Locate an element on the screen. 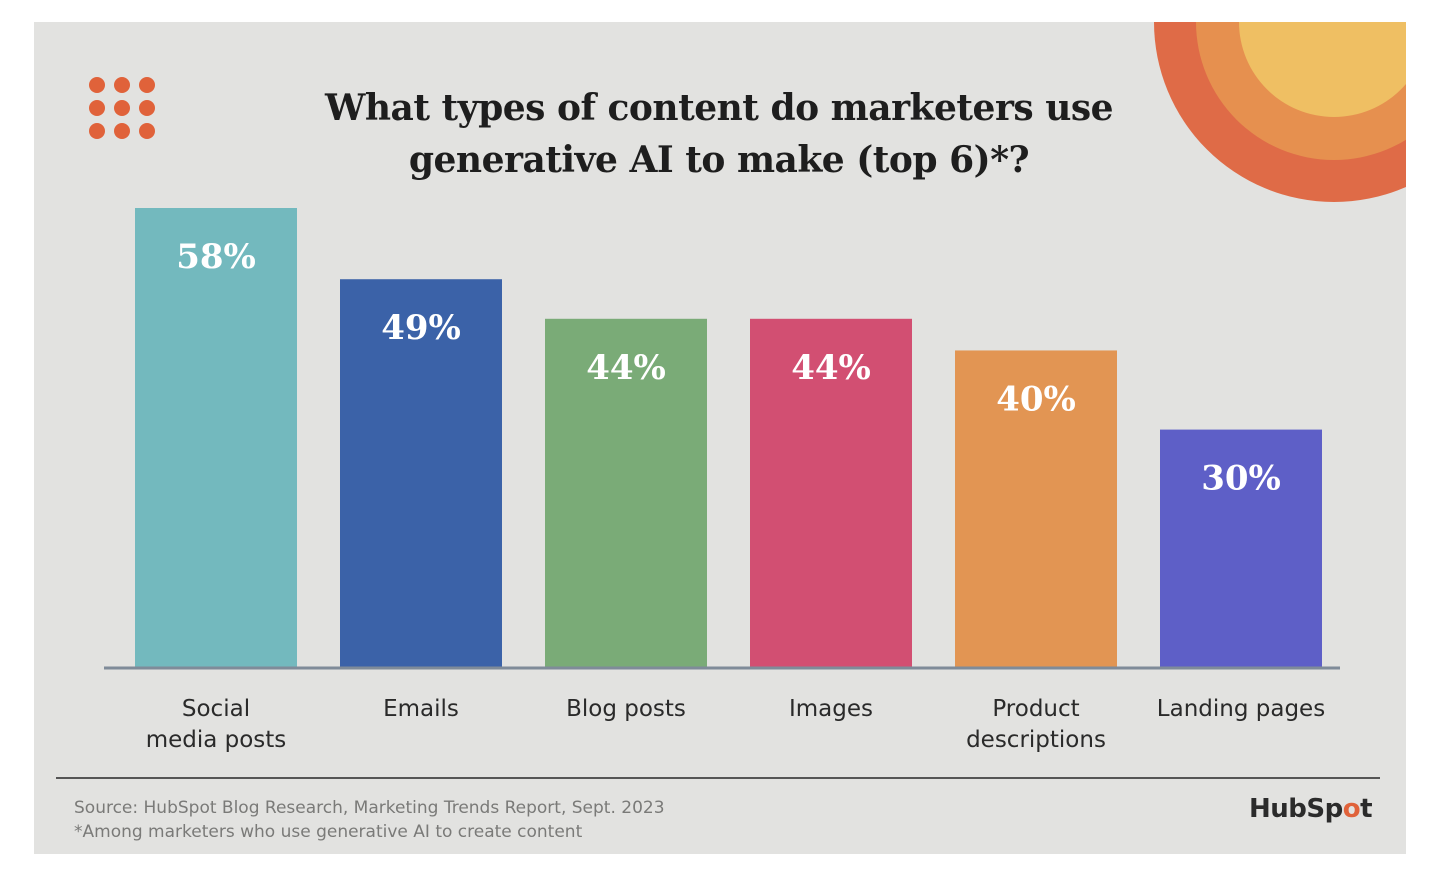 The image size is (1448, 888). category-label-4: Product descriptions is located at coordinates (1036, 724).